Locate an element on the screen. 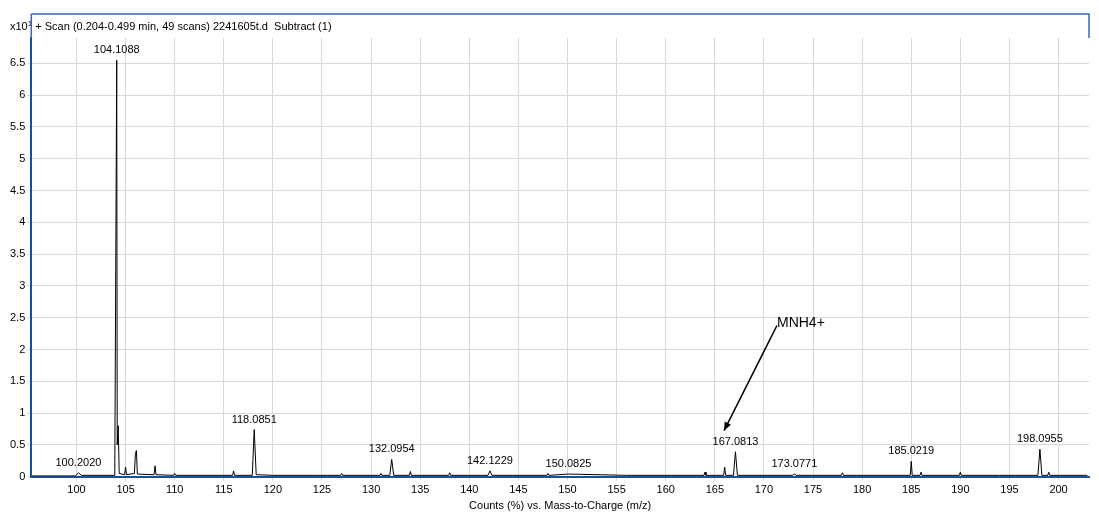 The image size is (1099, 521). y-tick-label: 0.5 is located at coordinates (17, 443).